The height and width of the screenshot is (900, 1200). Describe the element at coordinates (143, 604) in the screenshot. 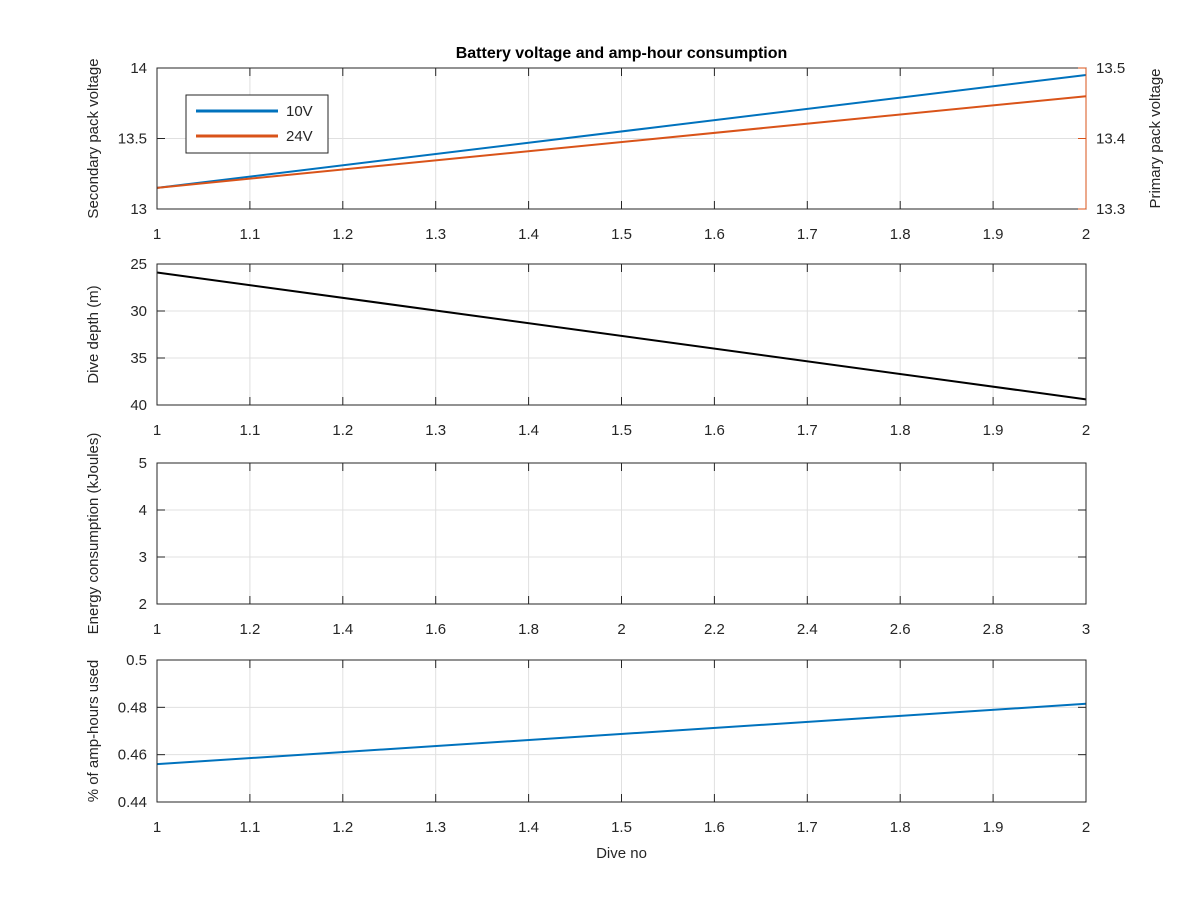

I see `y-tick-label: 2` at that location.